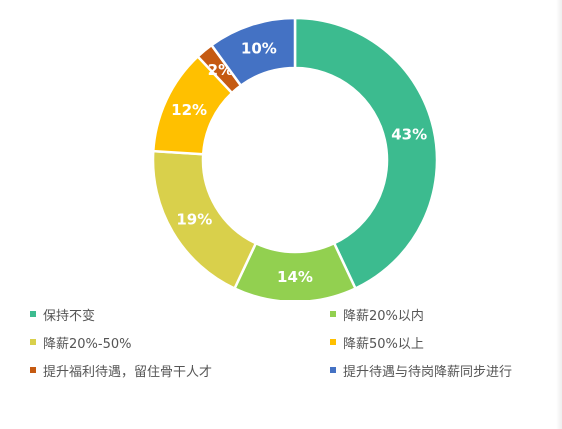 Image resolution: width=562 pixels, height=429 pixels. Describe the element at coordinates (445, 314) in the screenshot. I see `legend-item-1: 降薪20%以内` at that location.